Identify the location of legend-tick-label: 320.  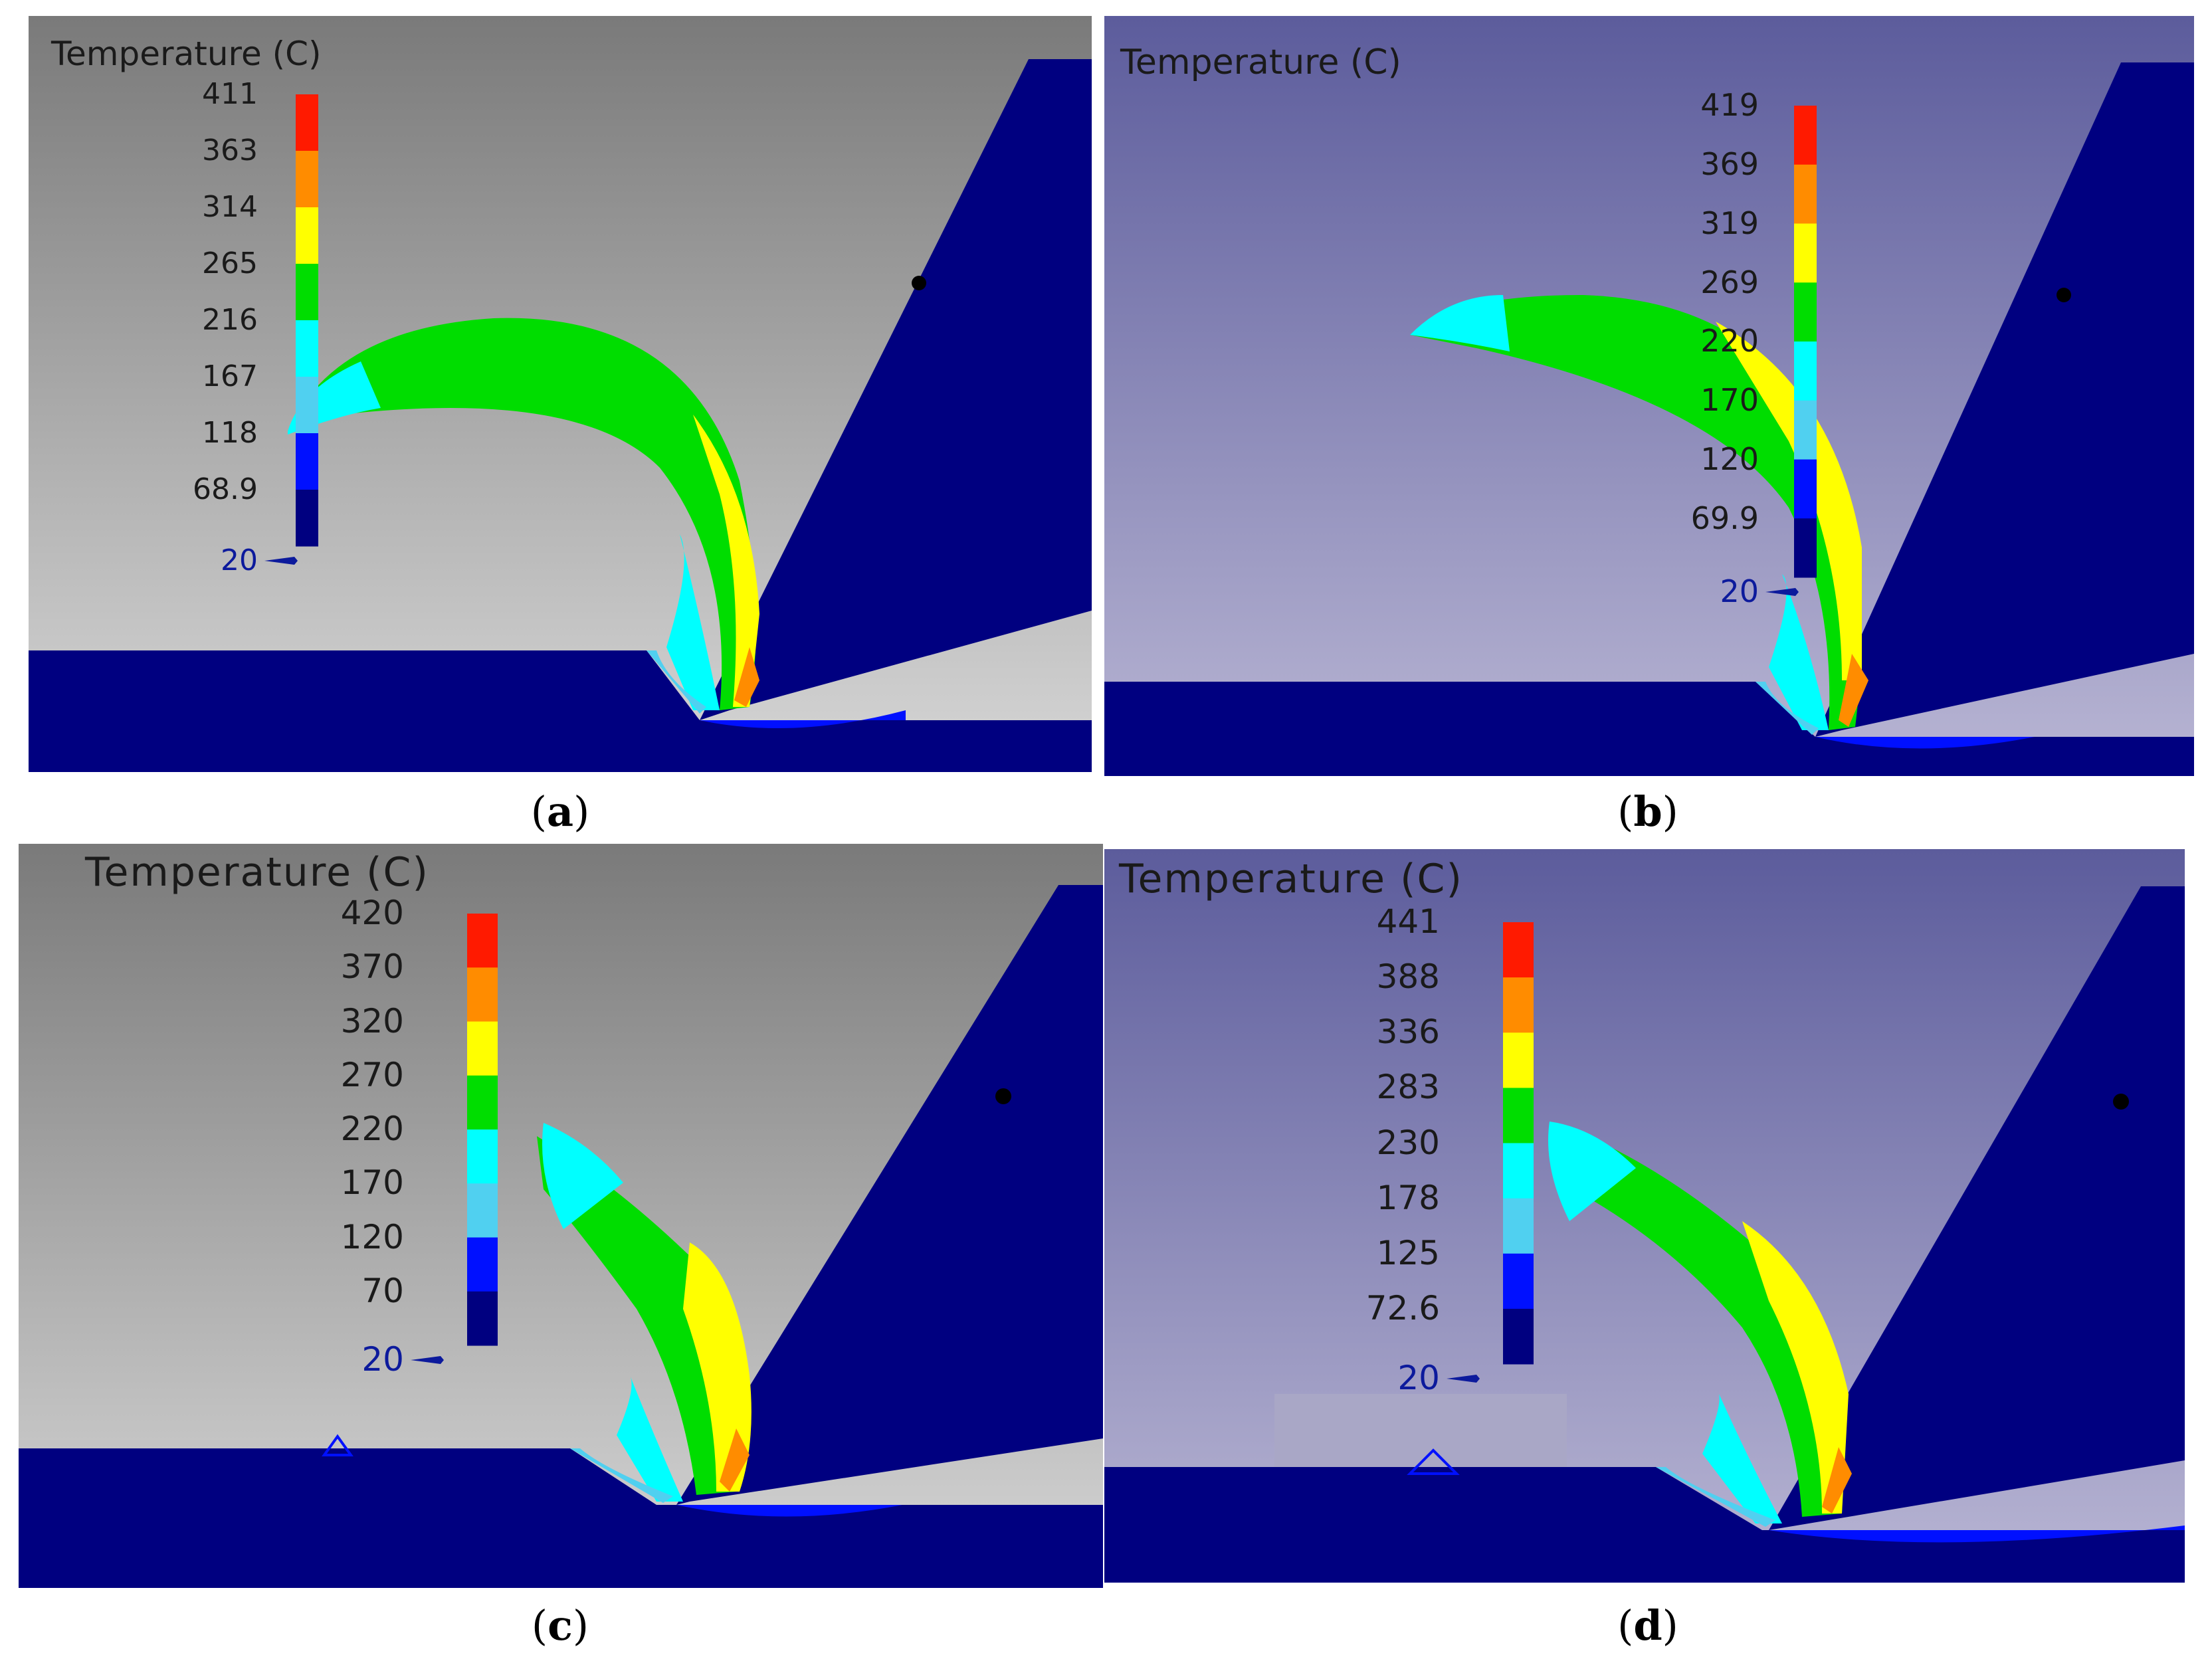
(372, 1021).